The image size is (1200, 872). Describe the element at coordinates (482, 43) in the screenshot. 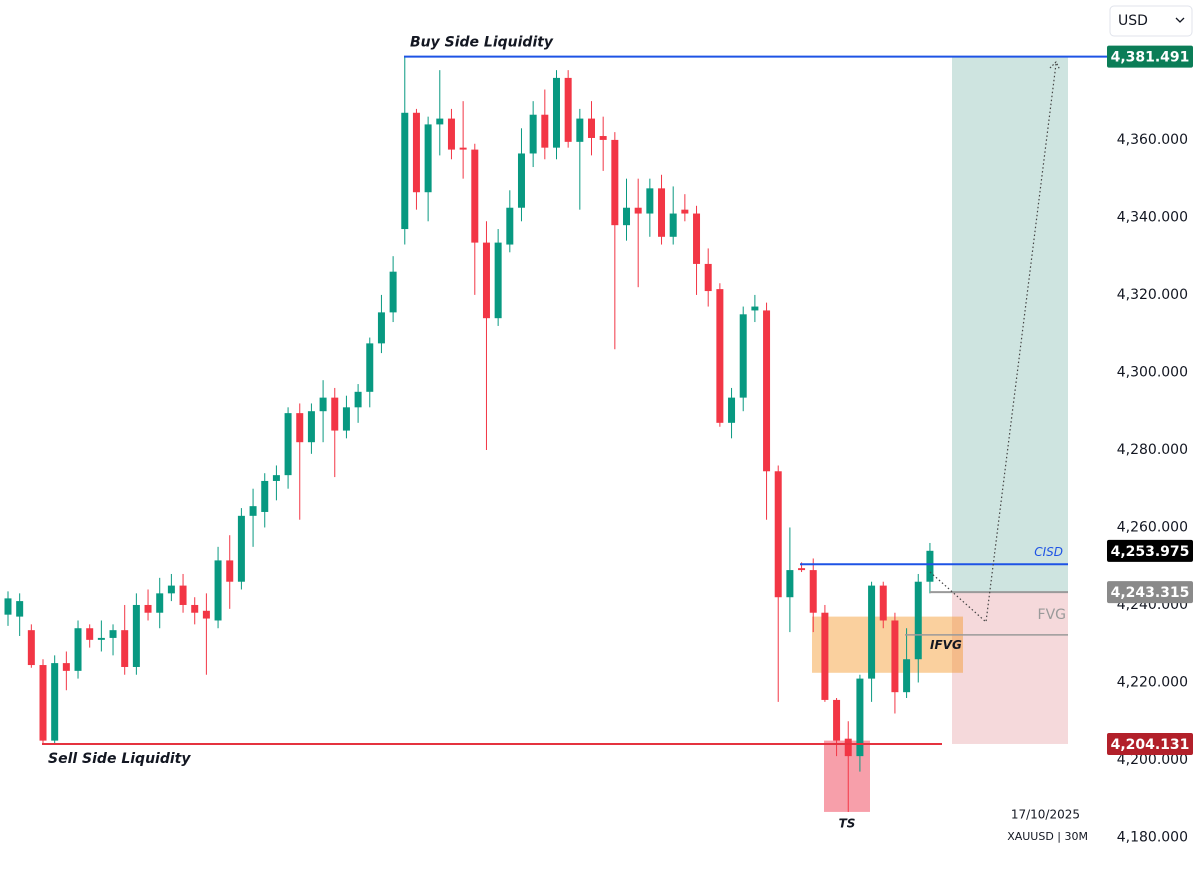

I see `buy-side-label: Buy Side Liquidity` at that location.